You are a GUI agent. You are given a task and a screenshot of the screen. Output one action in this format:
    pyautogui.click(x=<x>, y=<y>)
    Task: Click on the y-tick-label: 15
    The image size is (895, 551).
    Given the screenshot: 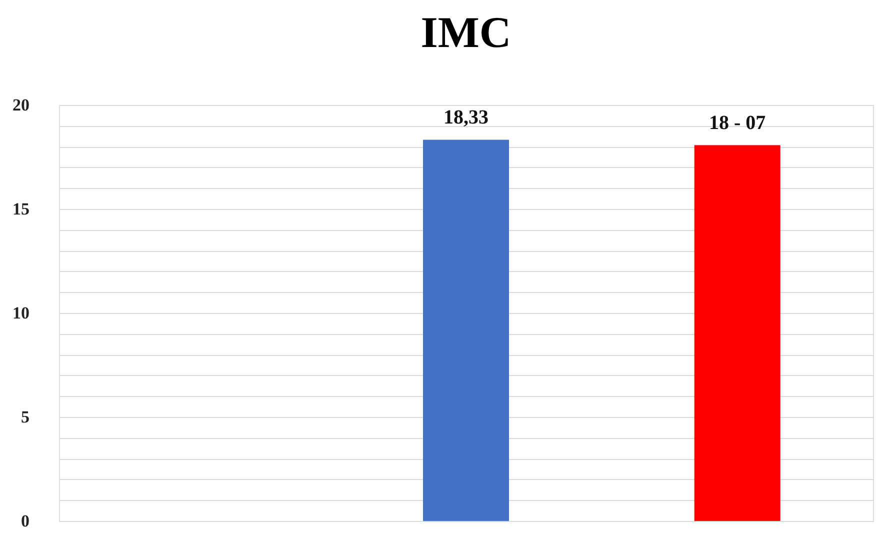 What is the action you would take?
    pyautogui.click(x=21, y=209)
    